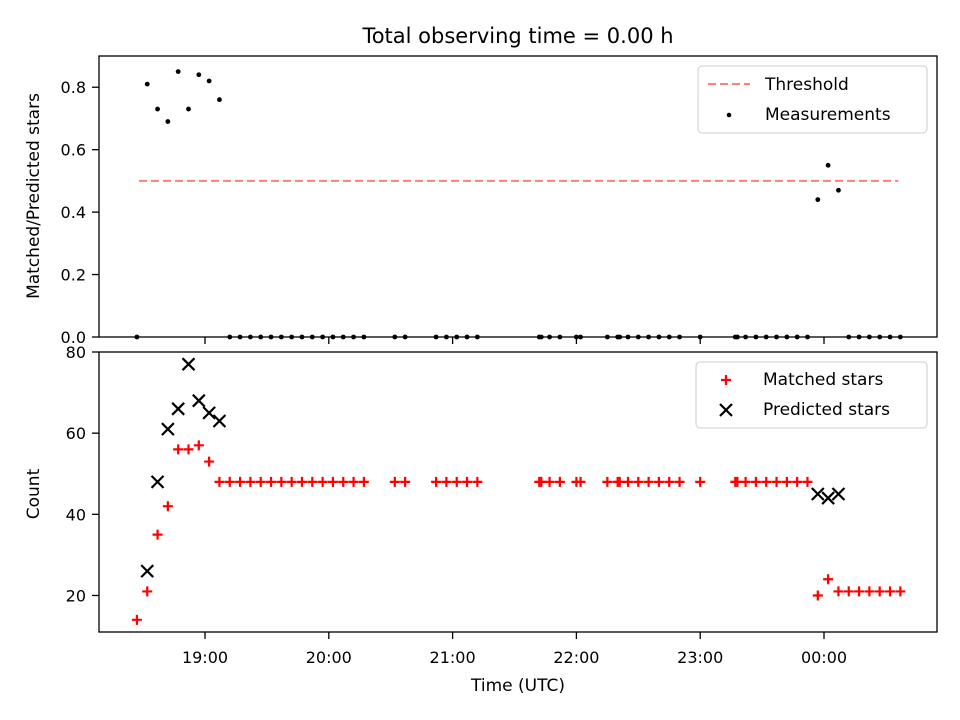 This screenshot has width=960, height=720. I want to click on x-tick-label: 22:00, so click(576, 657).